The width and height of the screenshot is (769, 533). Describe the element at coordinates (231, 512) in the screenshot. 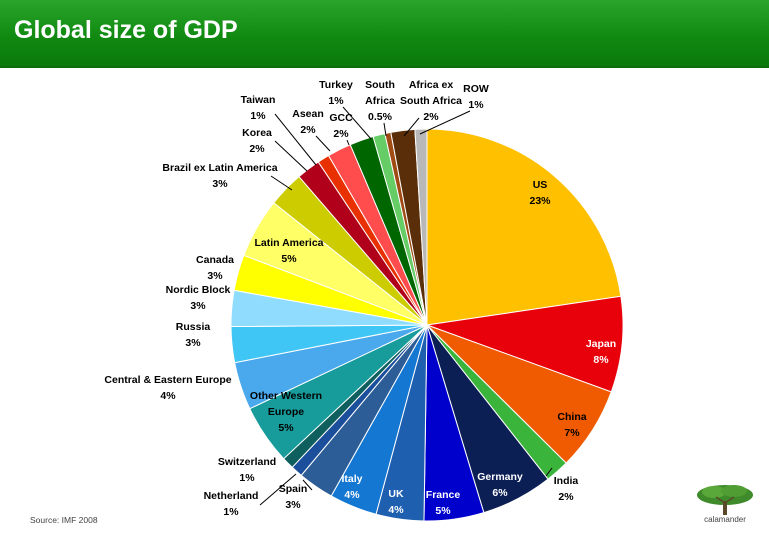

I see `slice-value-netherland: 1%` at that location.